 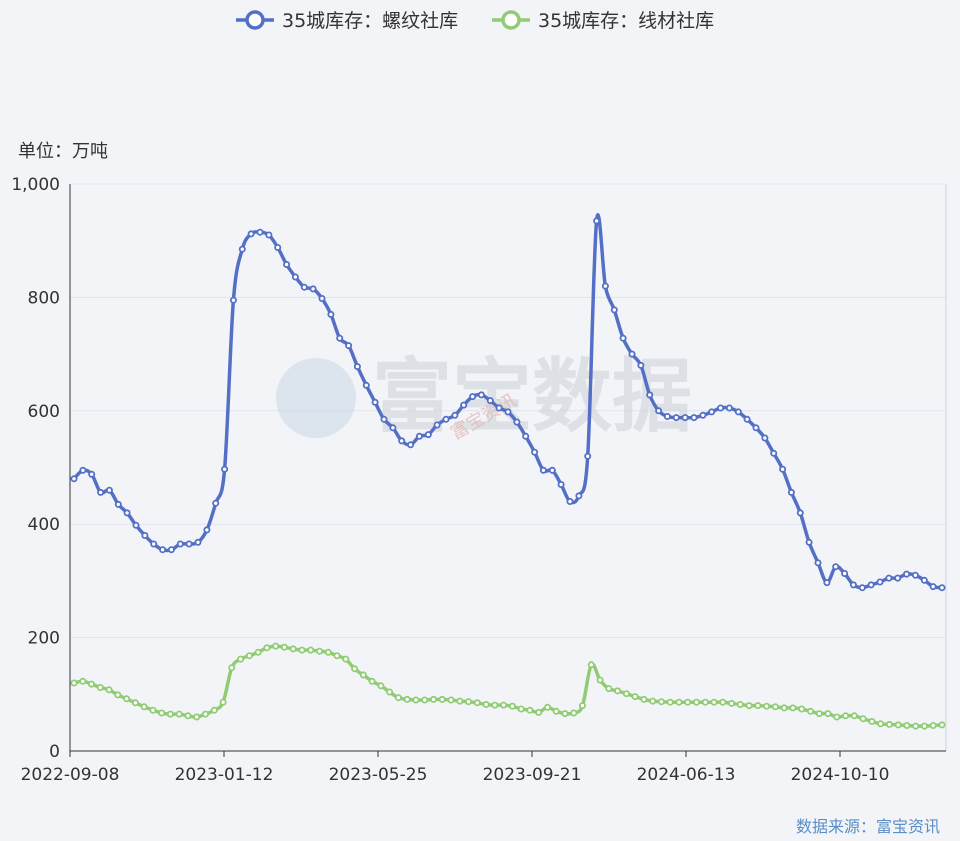 I want to click on legend-label: 35城库存：螺纹社库, so click(x=370, y=21).